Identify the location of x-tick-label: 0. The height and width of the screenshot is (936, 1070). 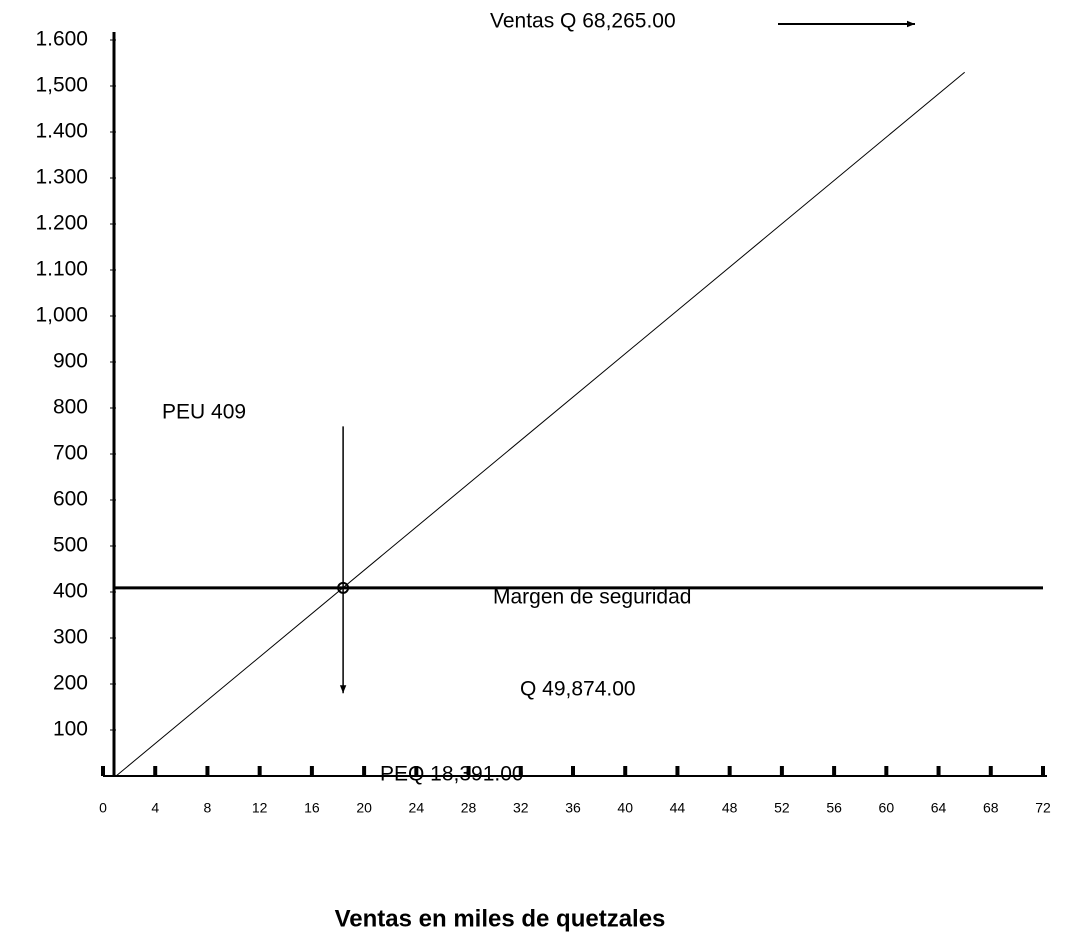
(103, 808).